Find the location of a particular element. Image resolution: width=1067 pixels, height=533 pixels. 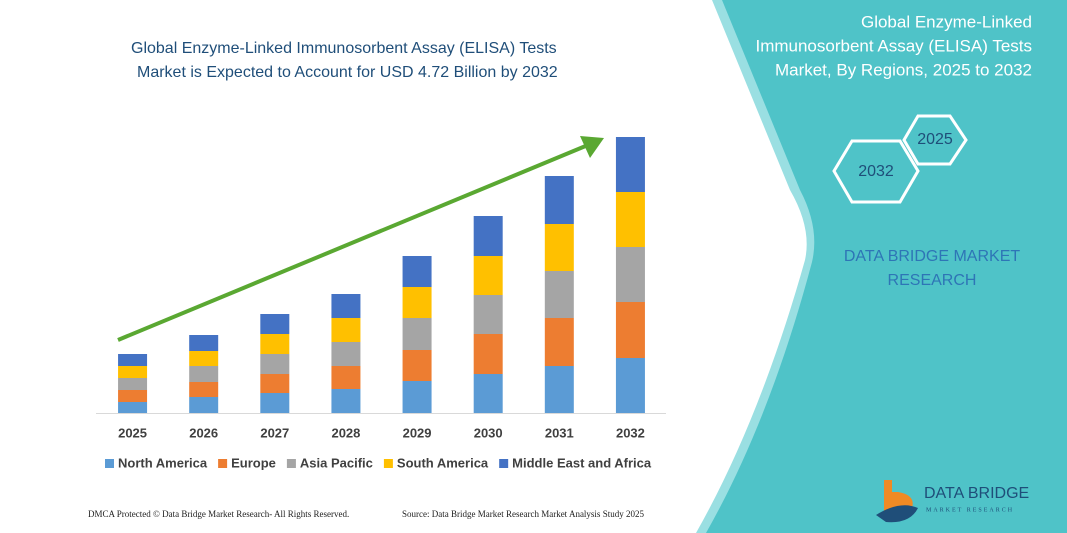

x-tick-label: 2026 is located at coordinates (203, 432).